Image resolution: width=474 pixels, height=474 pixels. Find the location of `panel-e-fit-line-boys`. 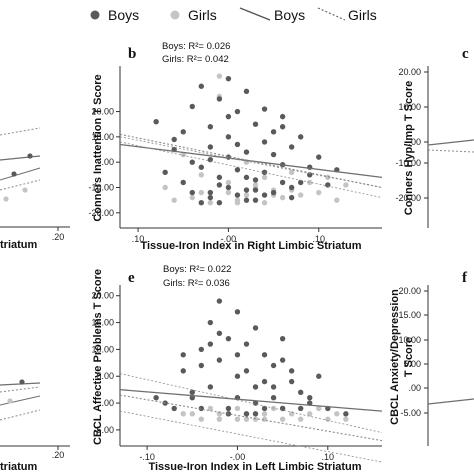

panel-e-fit-line-boys is located at coordinates (251, 400).